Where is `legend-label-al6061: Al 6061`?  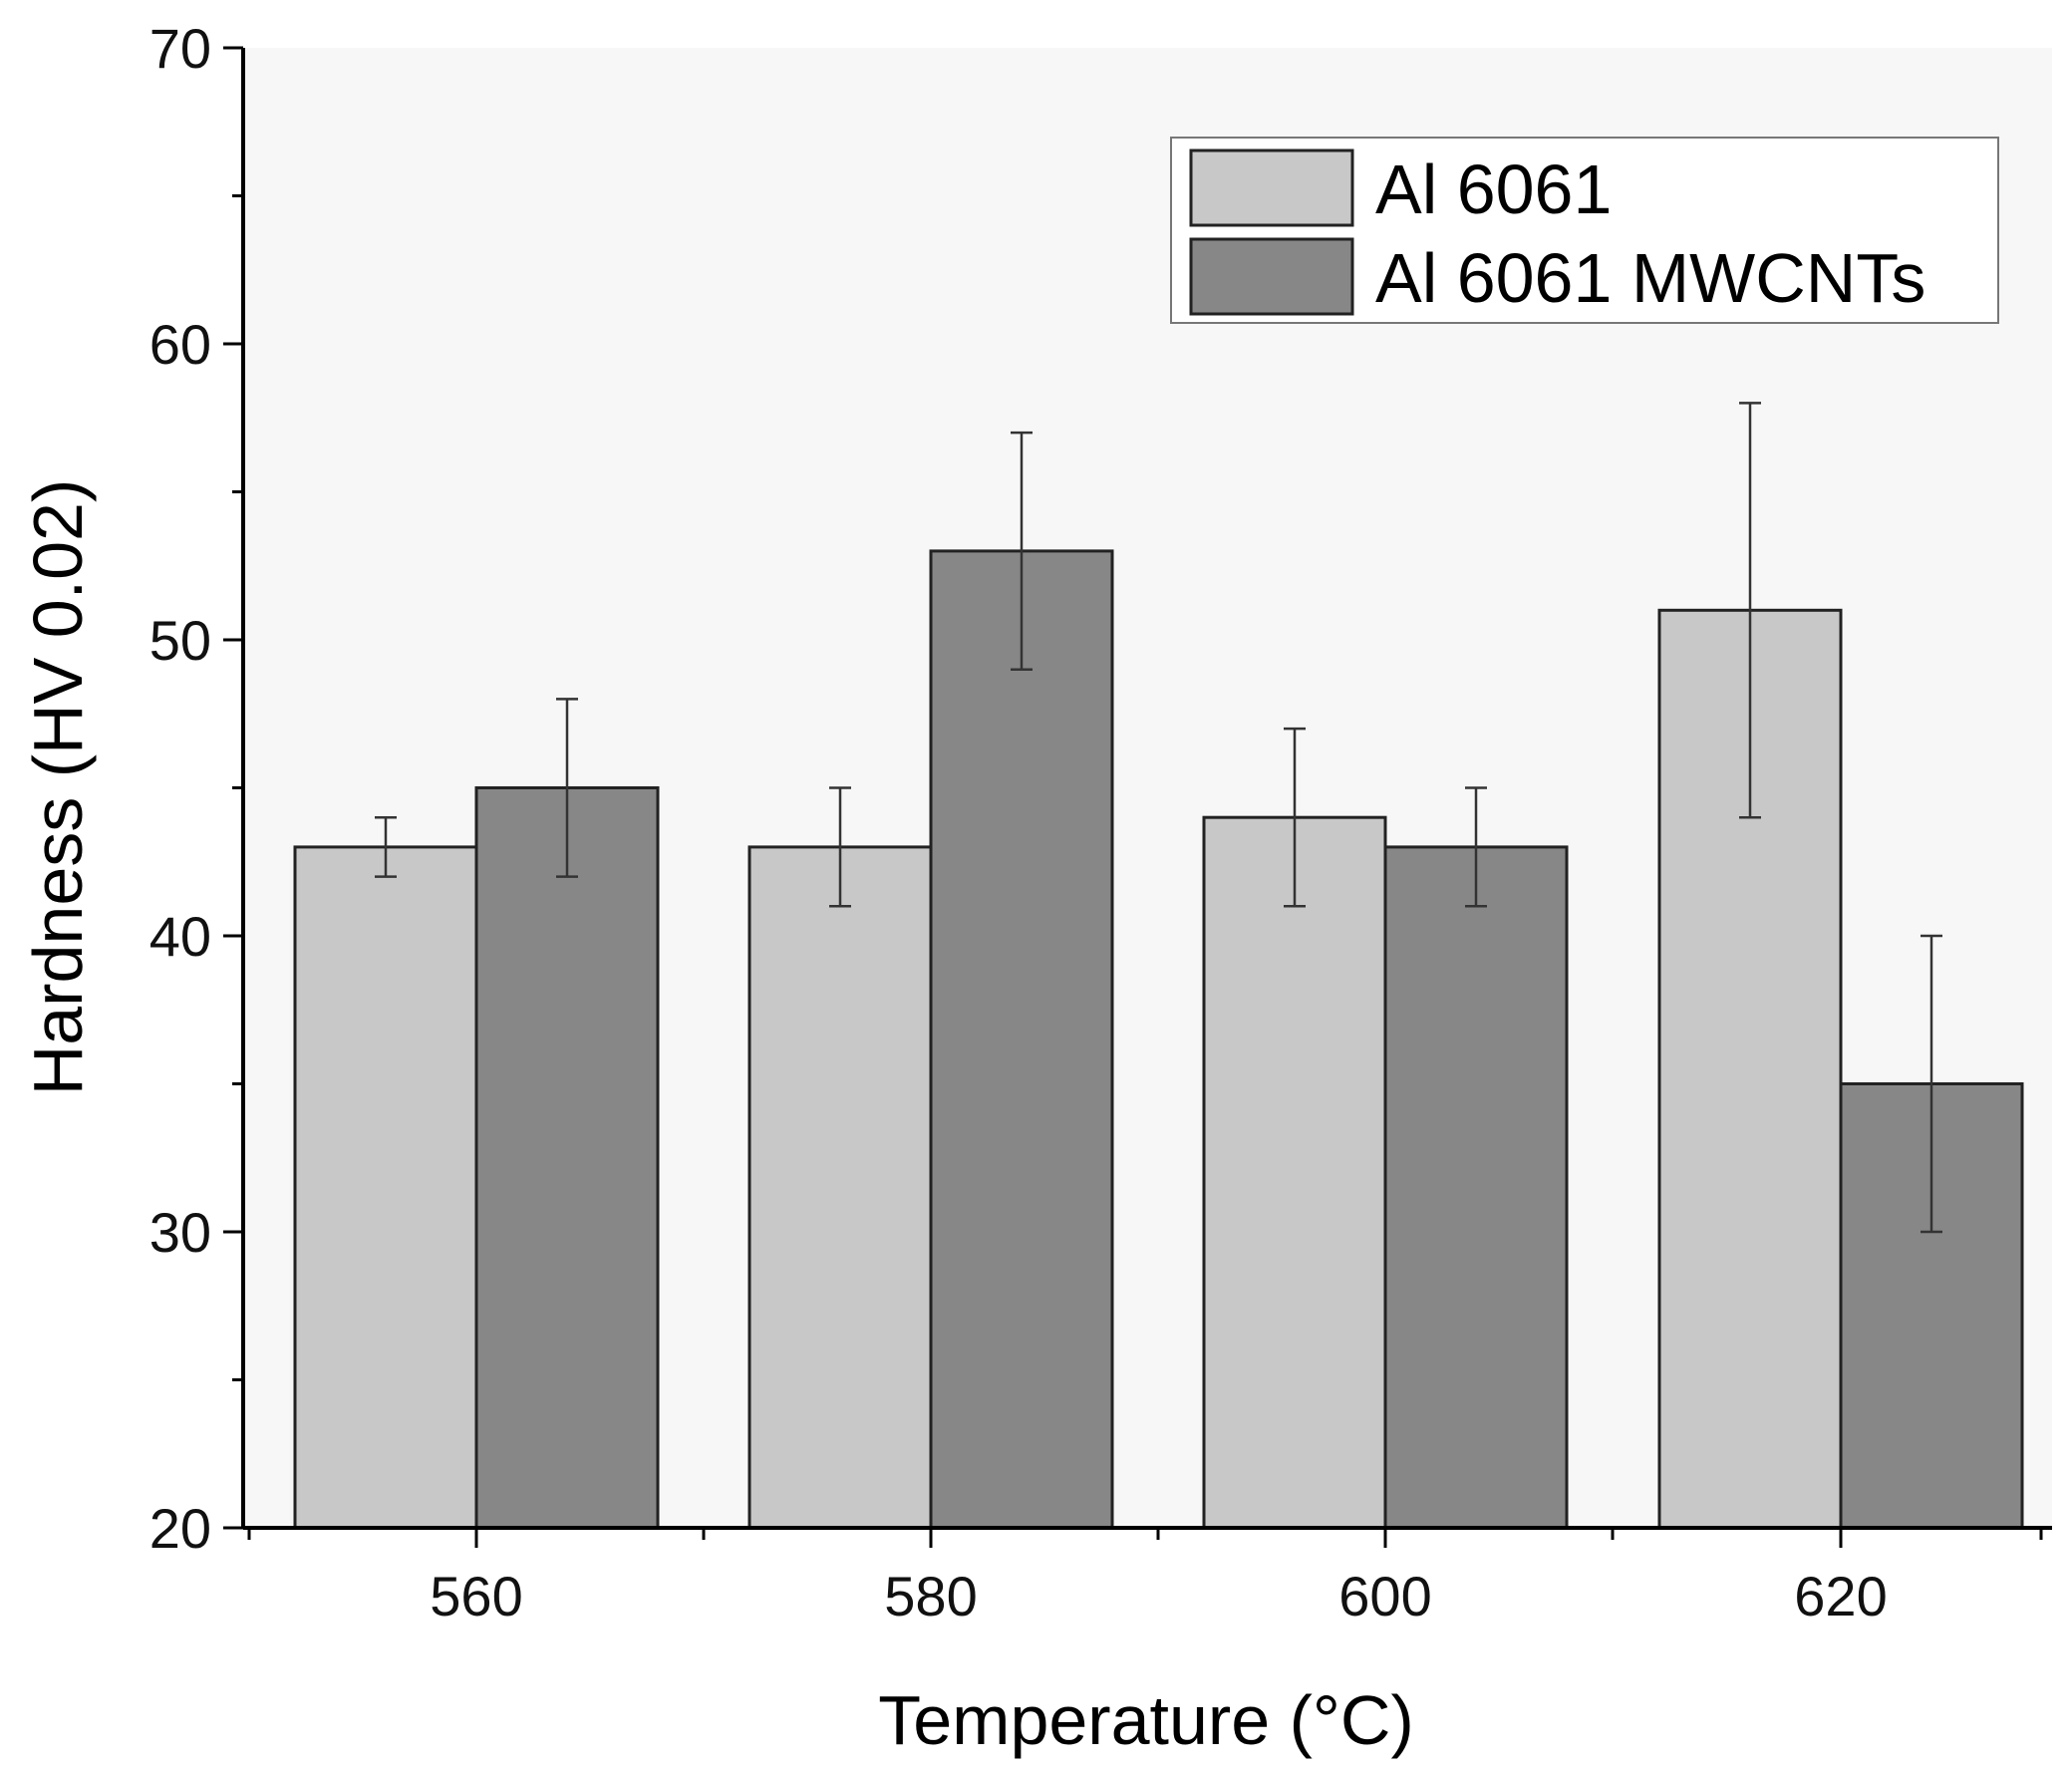
legend-label-al6061: Al 6061 is located at coordinates (1493, 189).